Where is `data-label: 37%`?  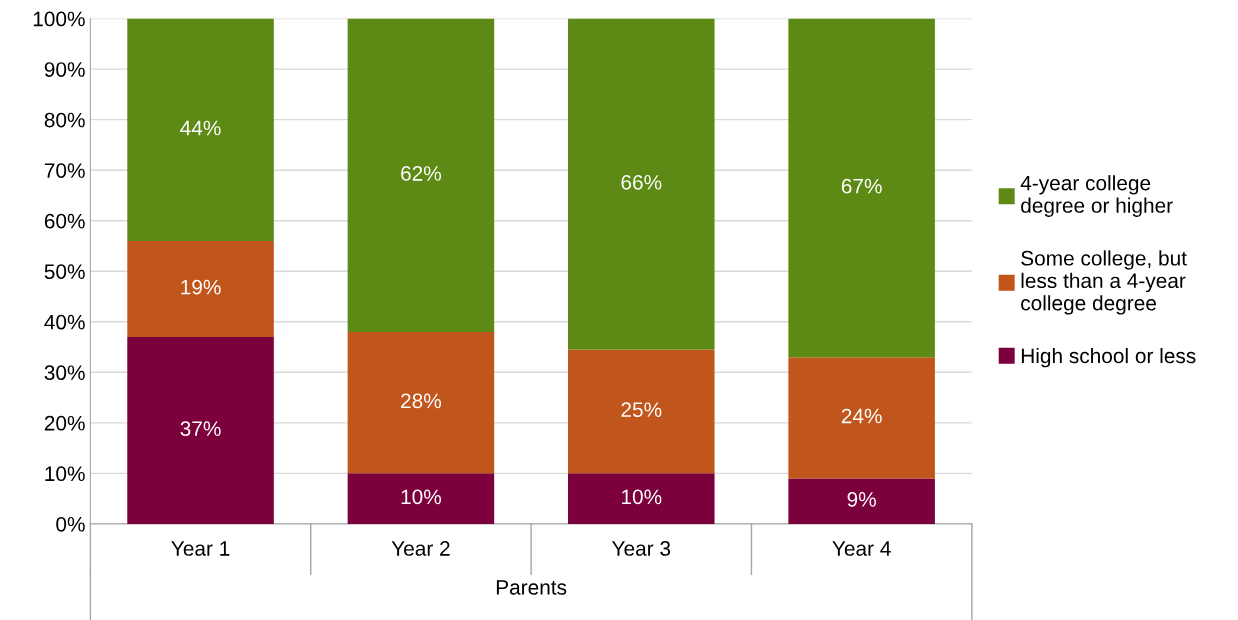
data-label: 37% is located at coordinates (200, 429).